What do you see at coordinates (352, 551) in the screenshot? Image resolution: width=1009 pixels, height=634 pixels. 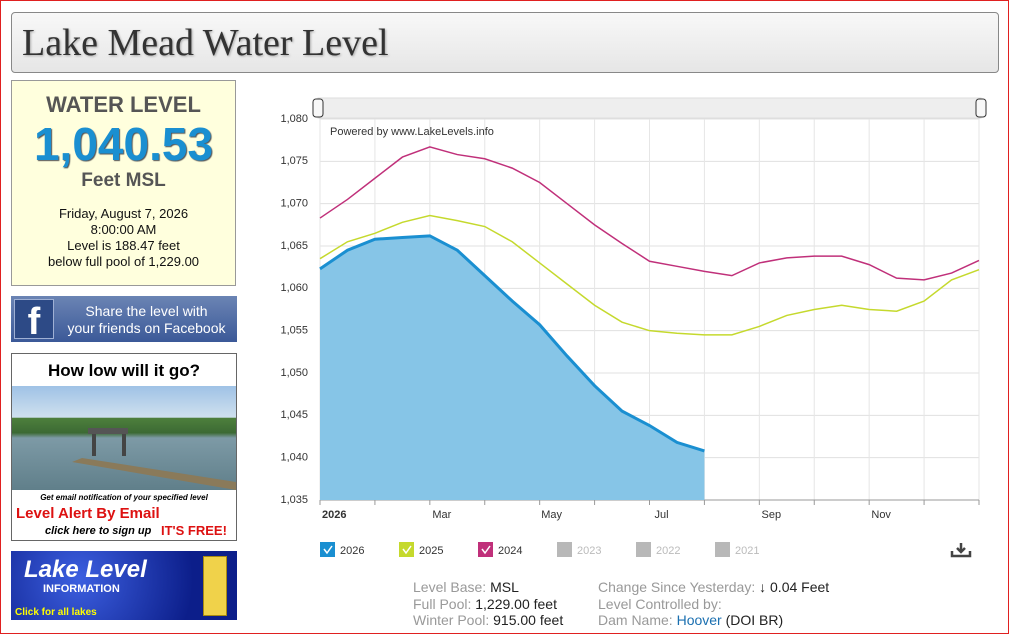 I see `legend-label: 2026` at bounding box center [352, 551].